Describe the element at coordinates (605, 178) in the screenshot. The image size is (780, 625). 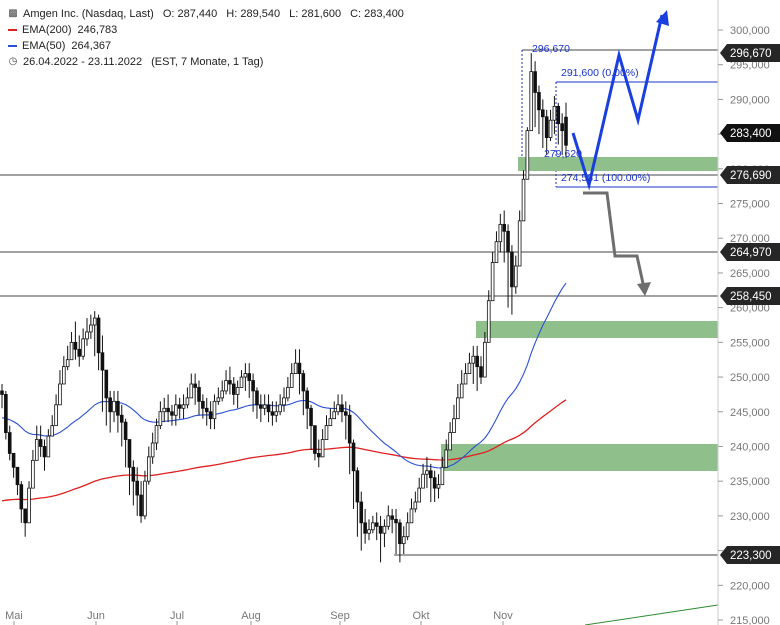
I see `annotation-fib-100: 274,581 (100.00%)` at that location.